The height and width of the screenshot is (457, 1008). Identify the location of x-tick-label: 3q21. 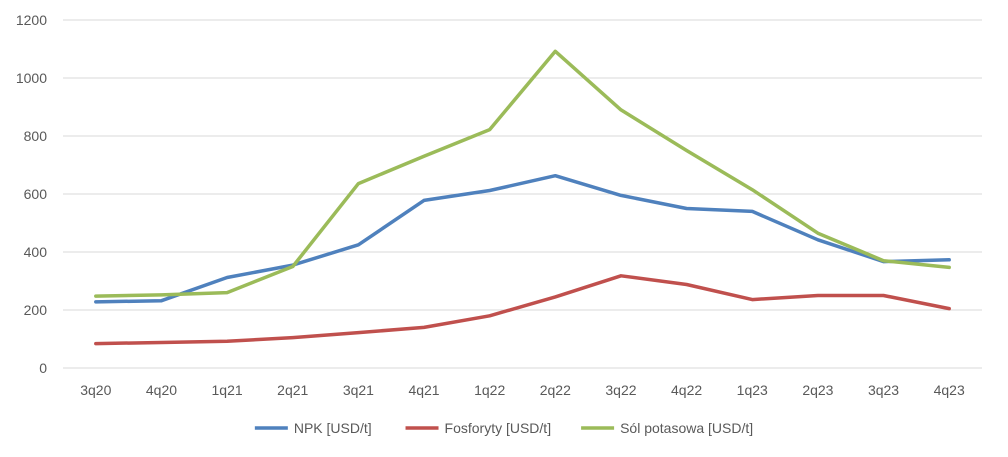
(358, 390).